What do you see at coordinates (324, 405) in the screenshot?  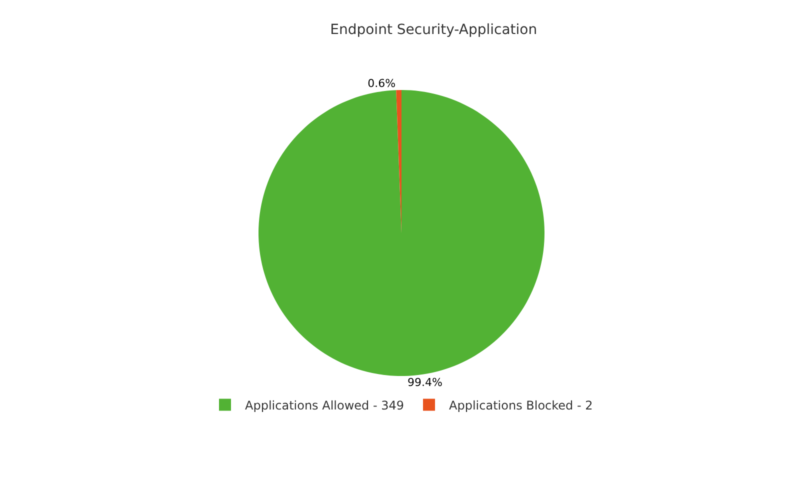 I see `legend-label: Applications Allowed - 349` at bounding box center [324, 405].